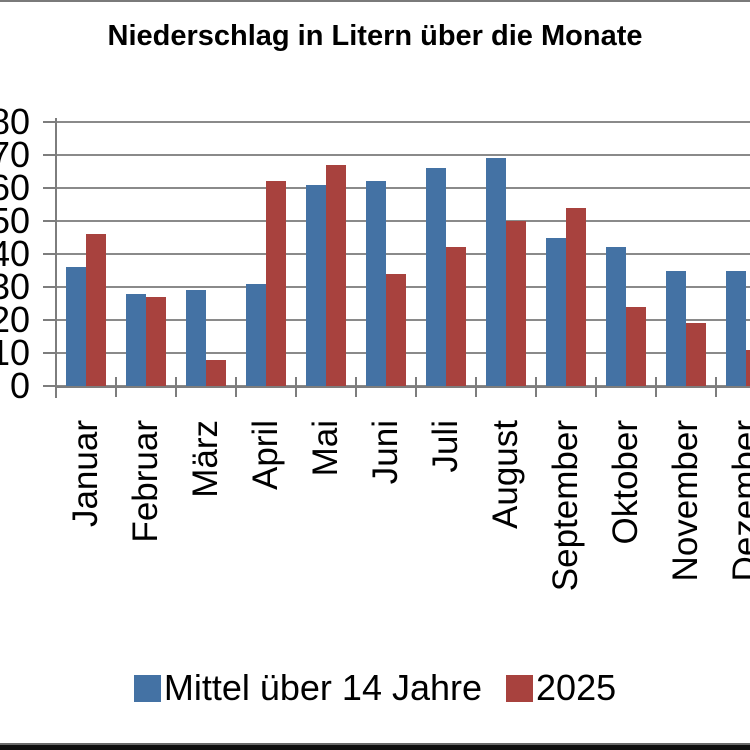 The width and height of the screenshot is (750, 750). Describe the element at coordinates (323, 687) in the screenshot. I see `legend-label-mittel: Mittel über 14 Jahre` at that location.